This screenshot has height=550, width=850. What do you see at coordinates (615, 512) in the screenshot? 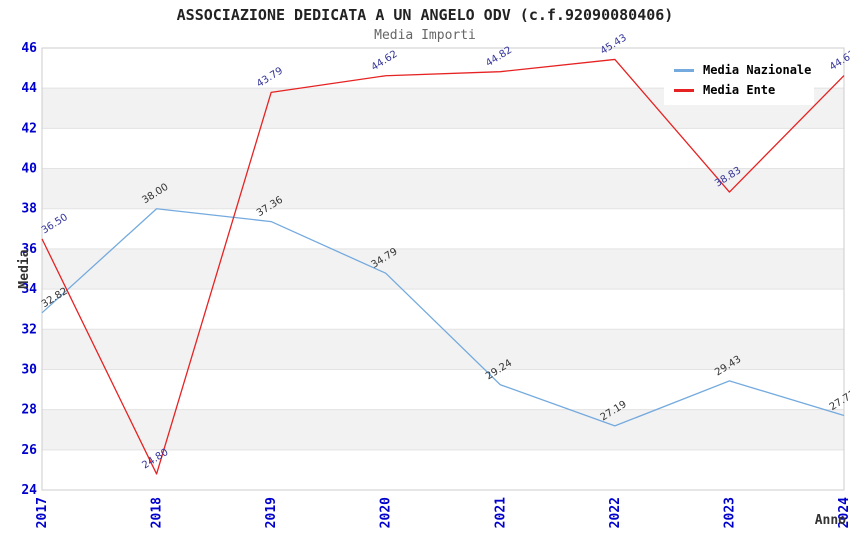
I see `x-tick-label: 2022` at bounding box center [615, 512].